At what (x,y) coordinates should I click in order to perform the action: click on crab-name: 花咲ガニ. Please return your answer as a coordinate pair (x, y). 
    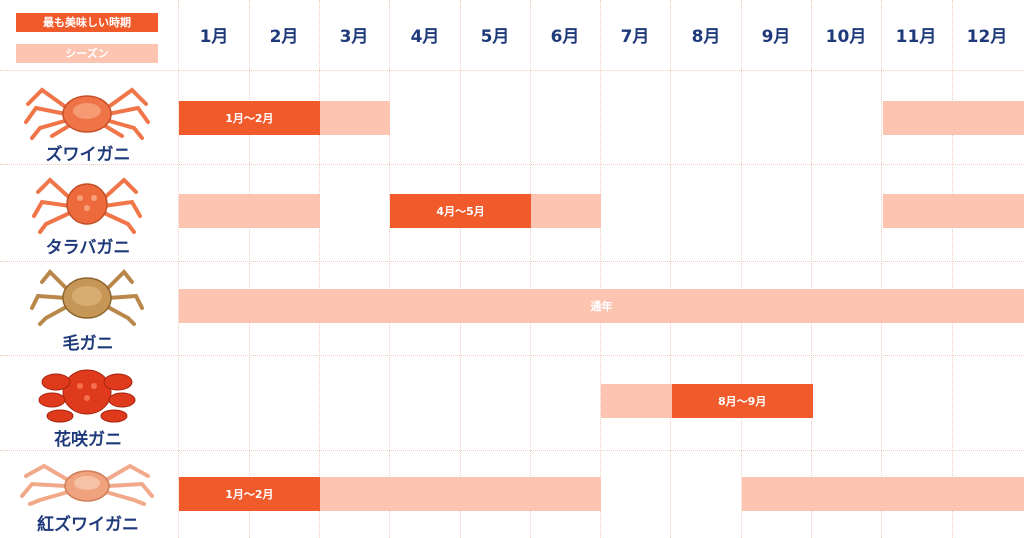
    Looking at the image, I should click on (88, 440).